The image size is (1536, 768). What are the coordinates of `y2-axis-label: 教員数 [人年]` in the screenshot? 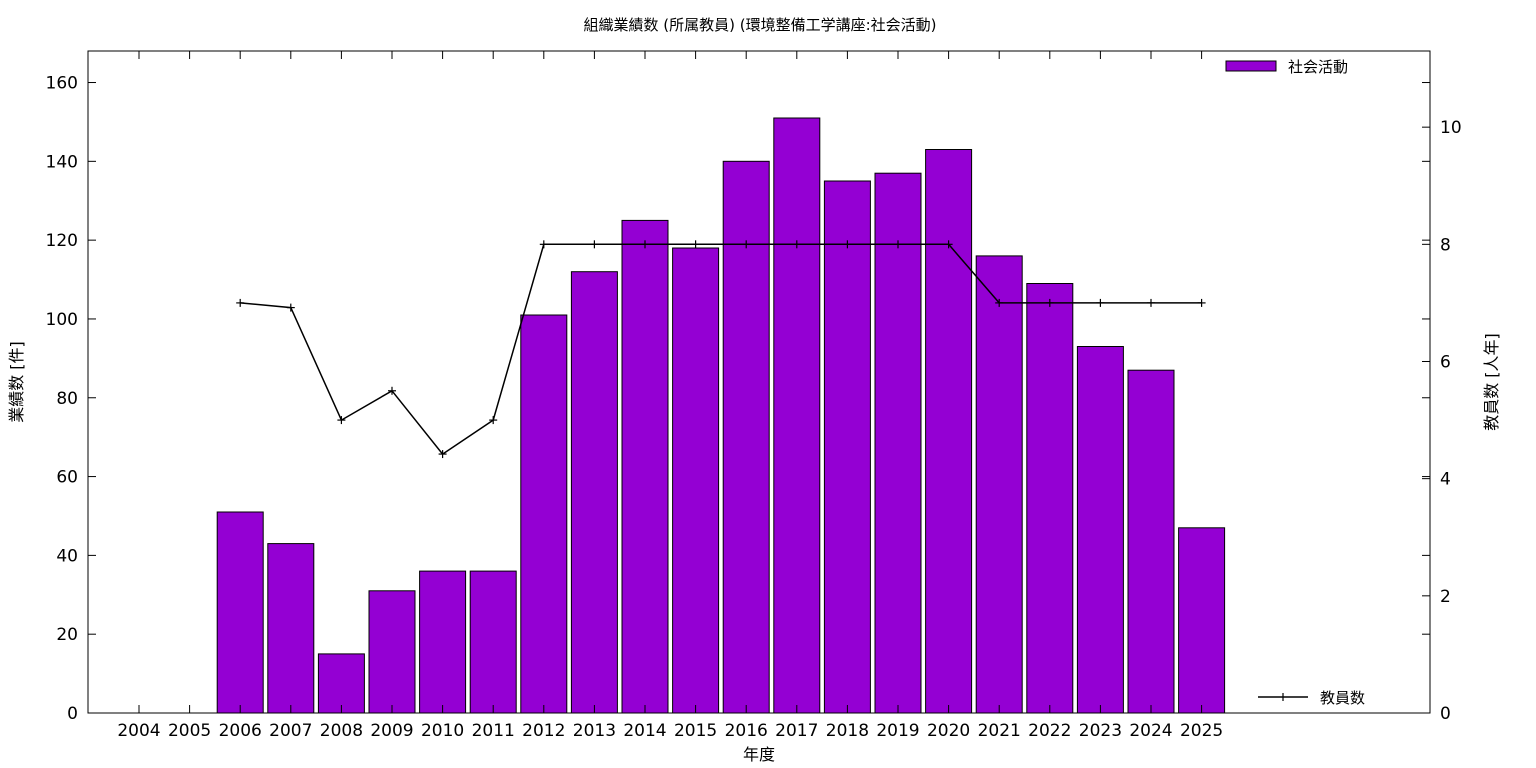 It's located at (1491, 382).